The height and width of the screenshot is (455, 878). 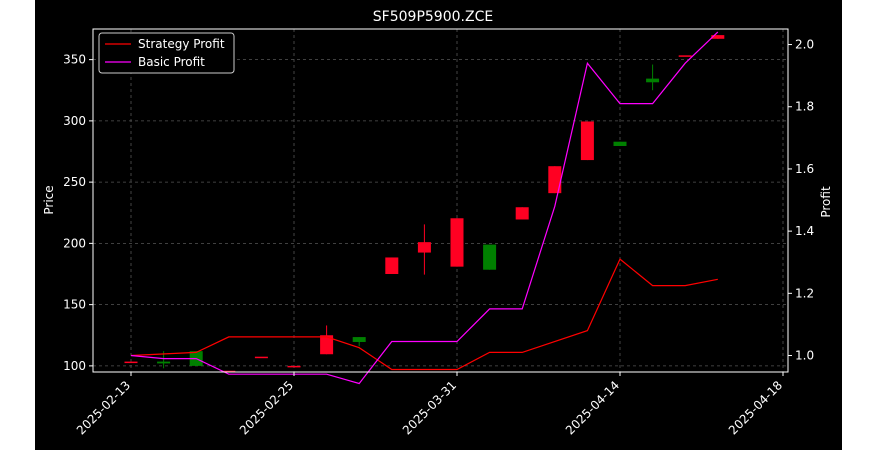 I want to click on y-right-tick-label: 1.0, so click(x=804, y=356).